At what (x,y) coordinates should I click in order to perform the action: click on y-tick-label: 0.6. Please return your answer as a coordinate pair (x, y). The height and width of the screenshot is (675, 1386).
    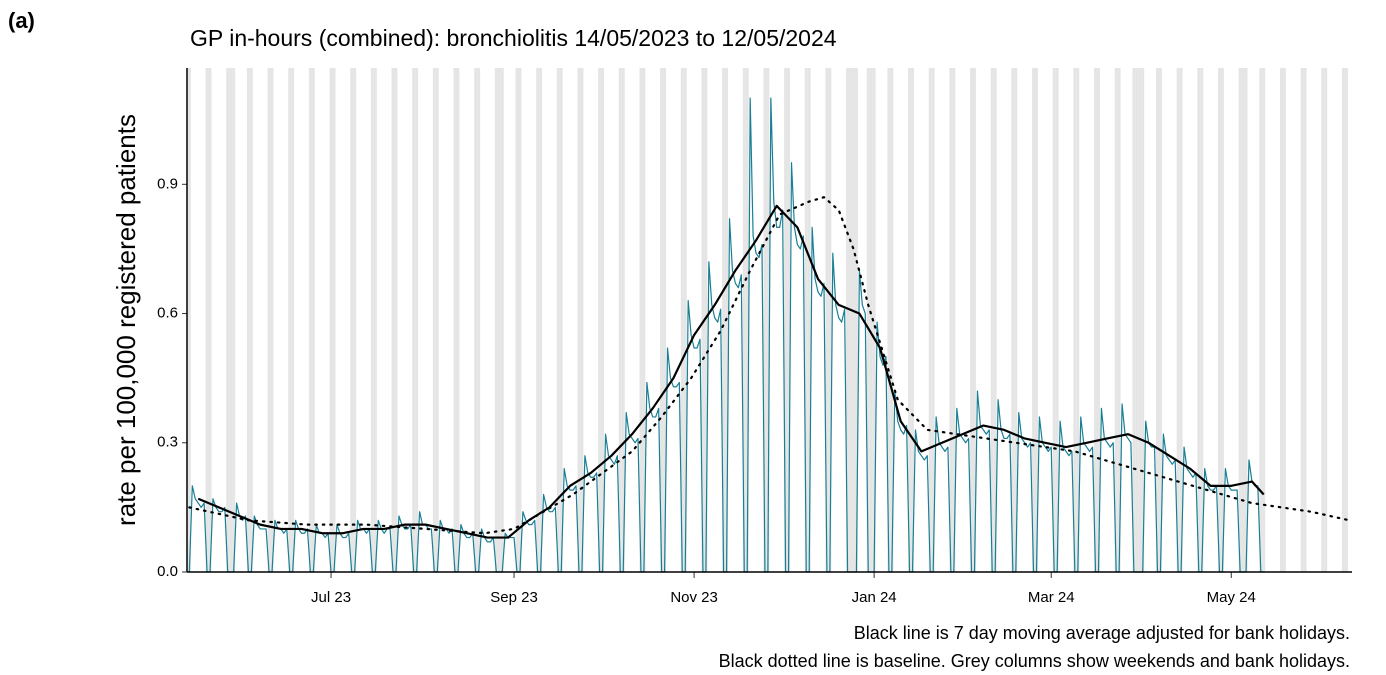
    Looking at the image, I should click on (167, 313).